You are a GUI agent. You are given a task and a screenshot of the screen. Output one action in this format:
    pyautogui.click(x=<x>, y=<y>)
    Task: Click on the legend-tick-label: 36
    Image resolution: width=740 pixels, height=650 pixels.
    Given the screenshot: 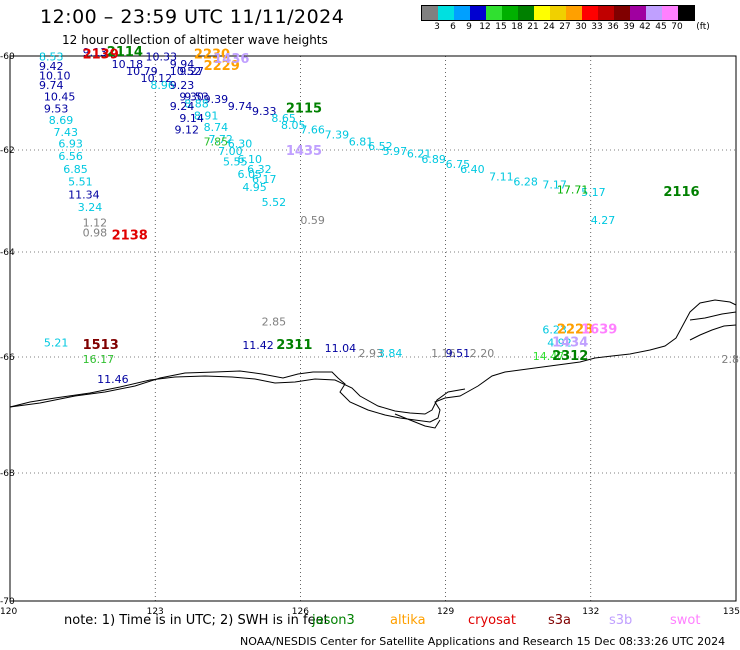 What is the action you would take?
    pyautogui.click(x=613, y=27)
    